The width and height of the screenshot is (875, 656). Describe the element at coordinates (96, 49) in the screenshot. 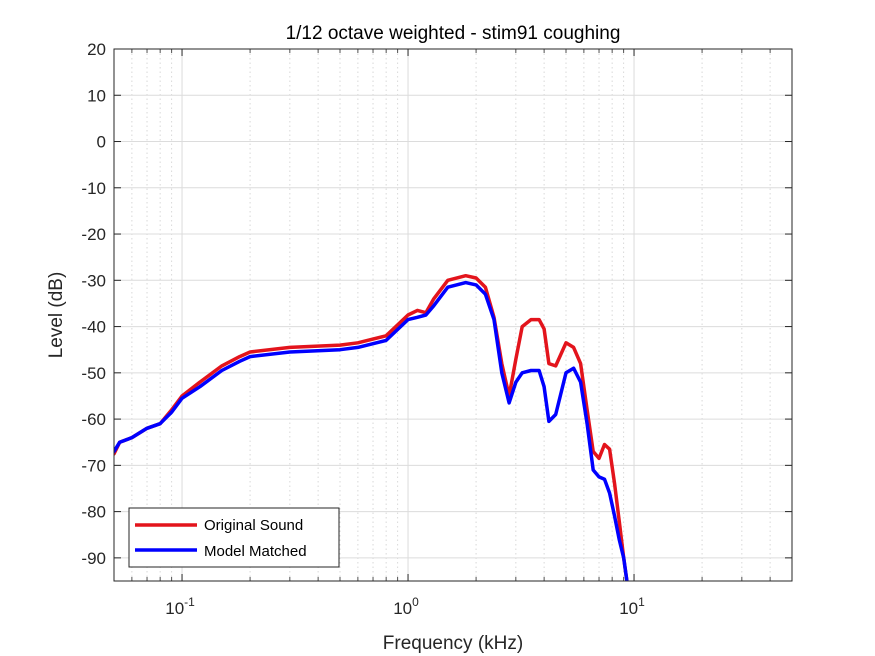

I see `y-tick-label: 20` at that location.